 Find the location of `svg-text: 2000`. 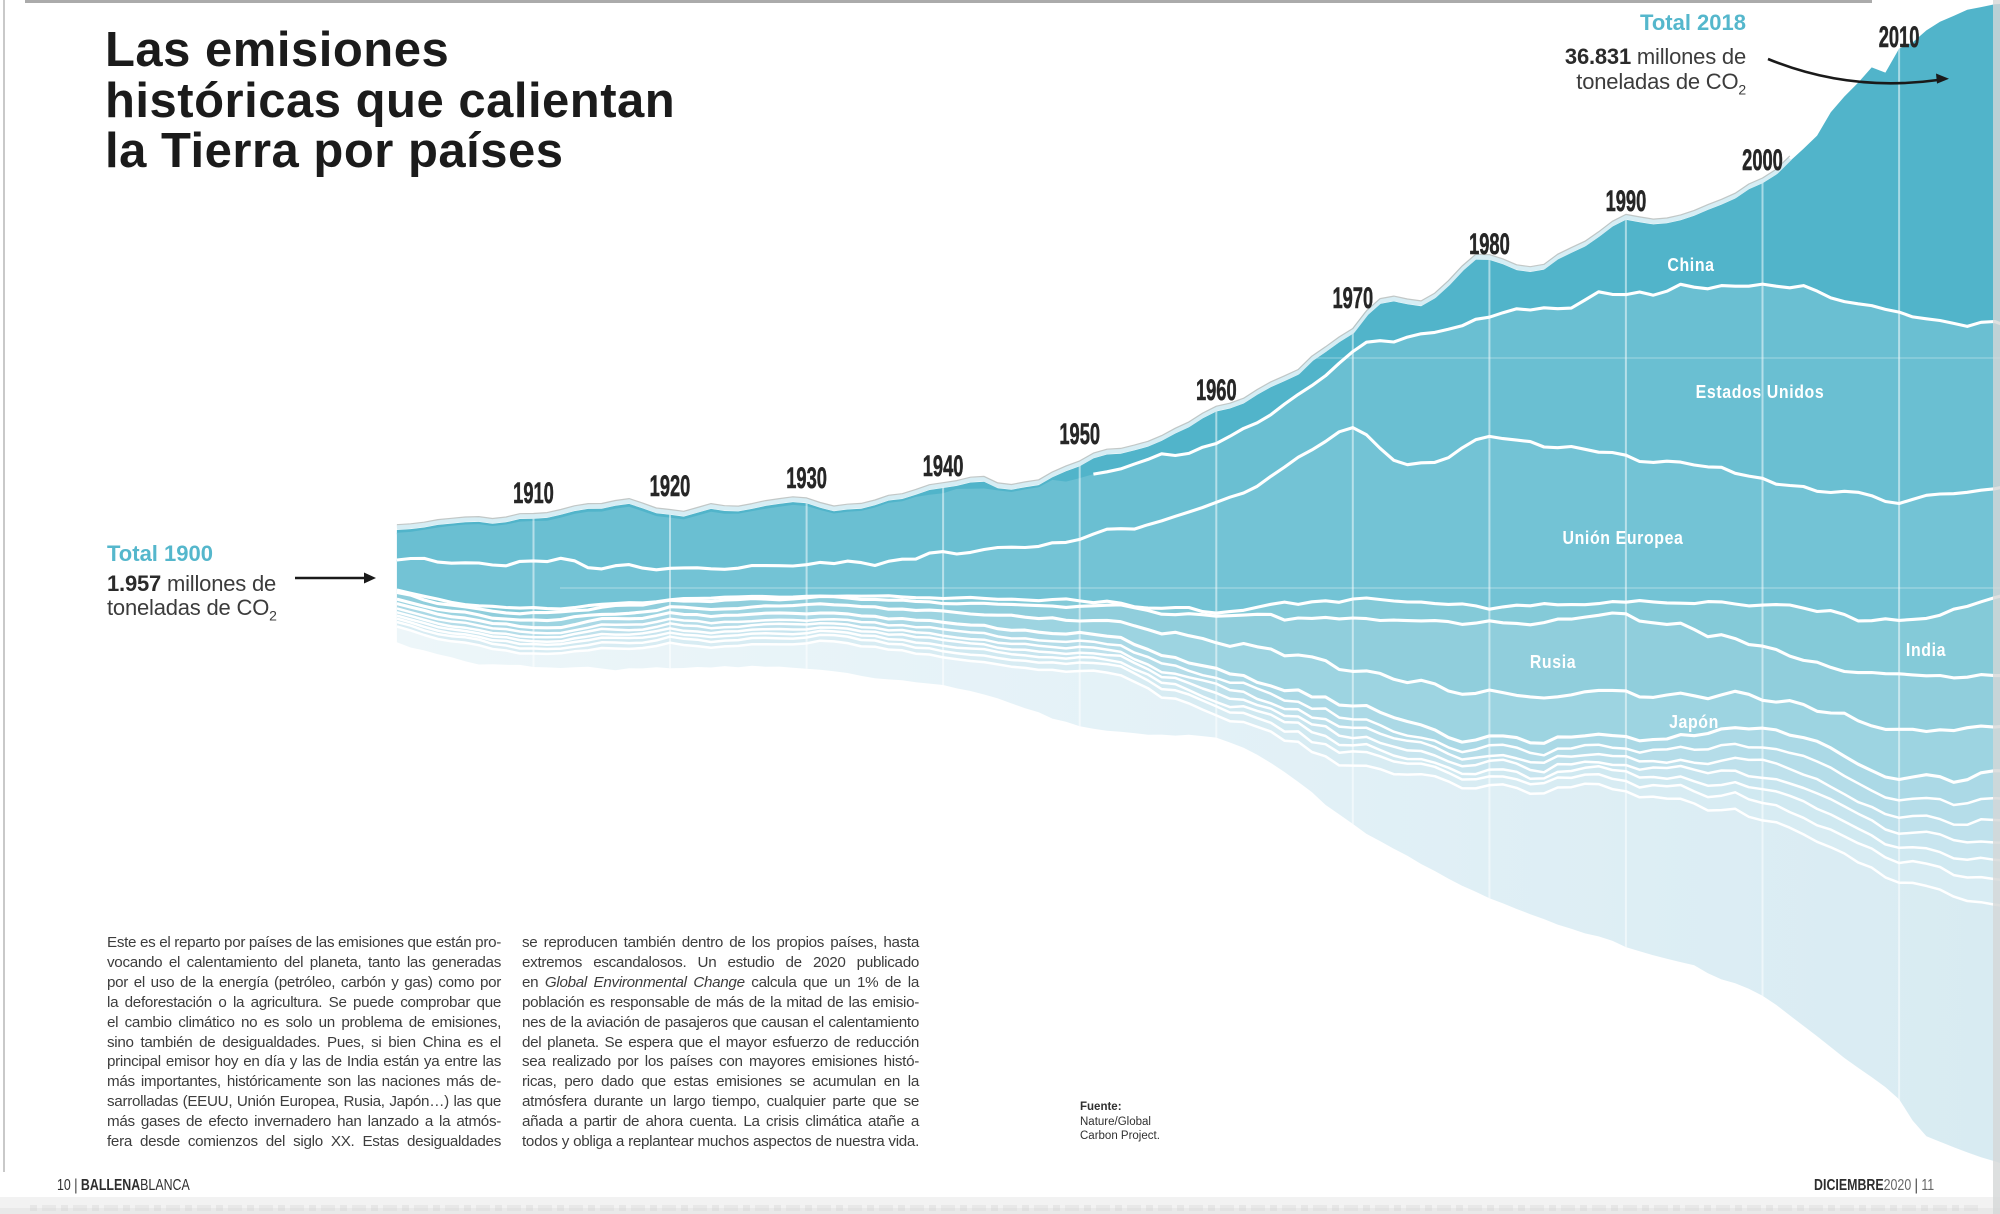

svg-text: 2000 is located at coordinates (1762, 161).